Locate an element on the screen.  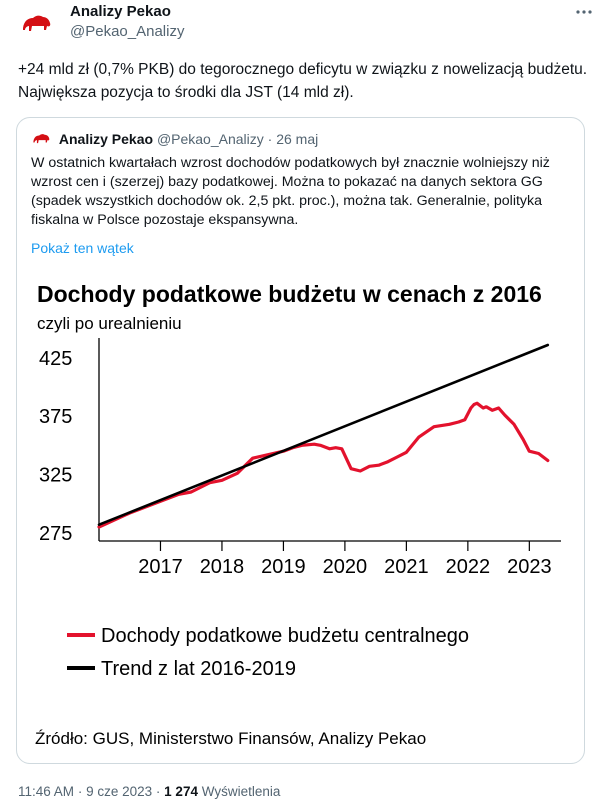
series-line-revenue is located at coordinates (323, 465).